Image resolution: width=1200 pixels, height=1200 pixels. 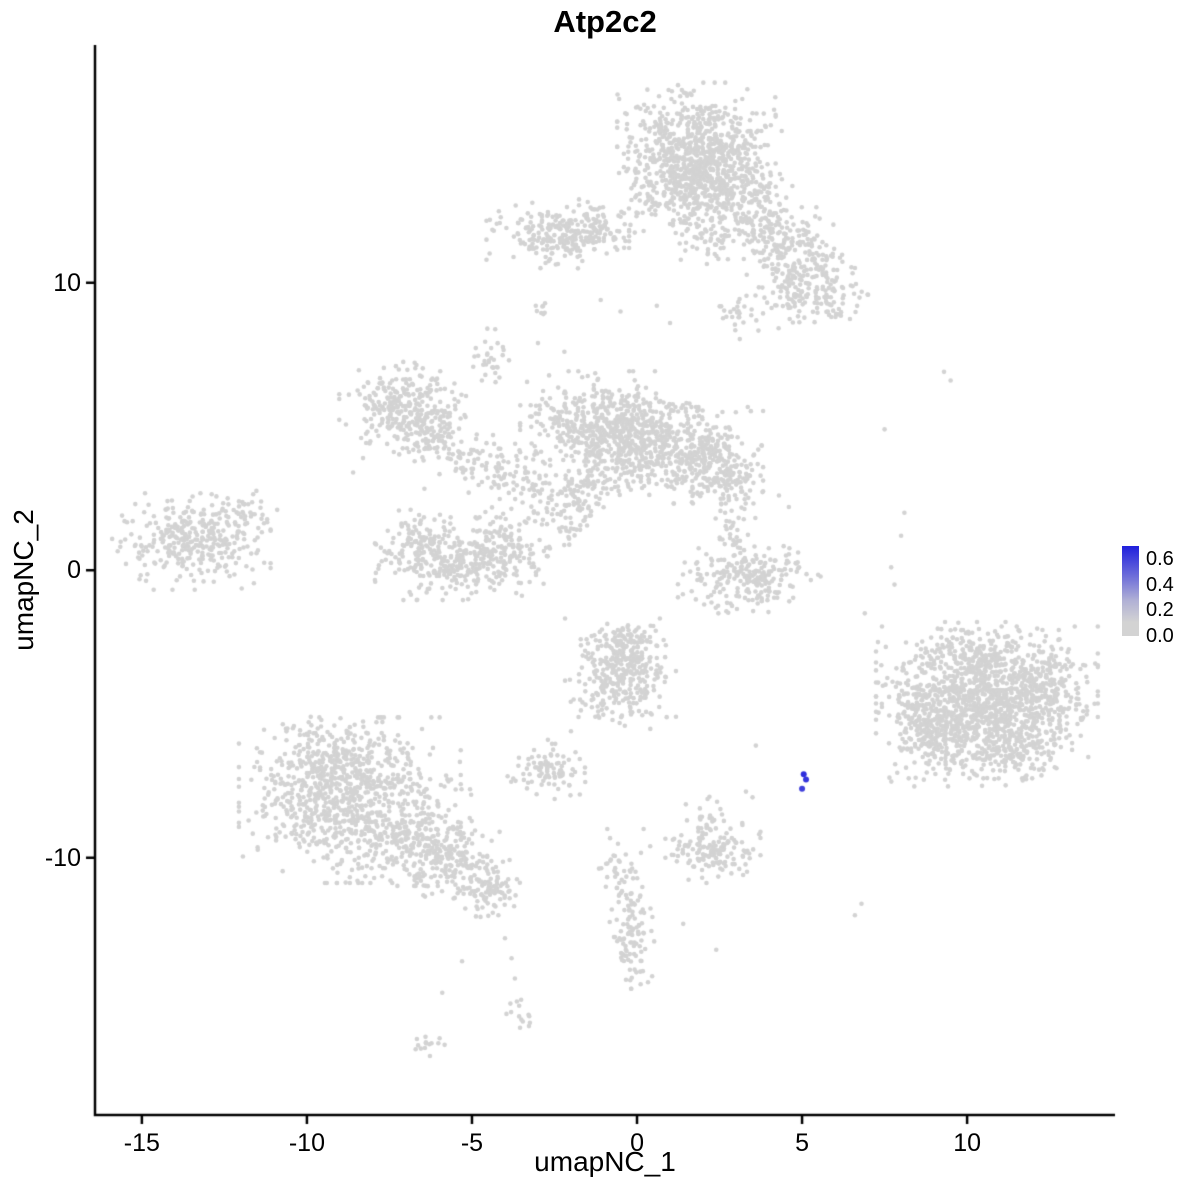 I want to click on x-tick-label: 5, so click(x=802, y=1143).